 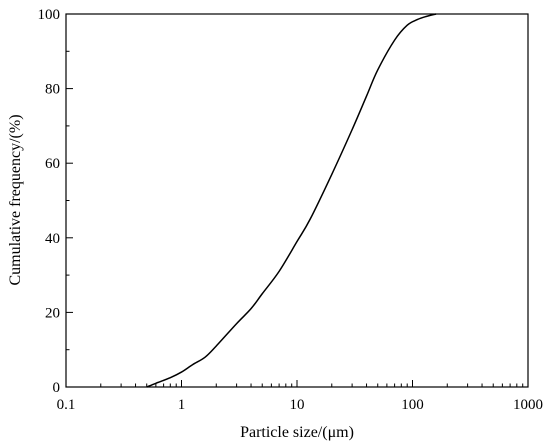 What do you see at coordinates (52, 239) in the screenshot?
I see `y-tick-label: 40` at bounding box center [52, 239].